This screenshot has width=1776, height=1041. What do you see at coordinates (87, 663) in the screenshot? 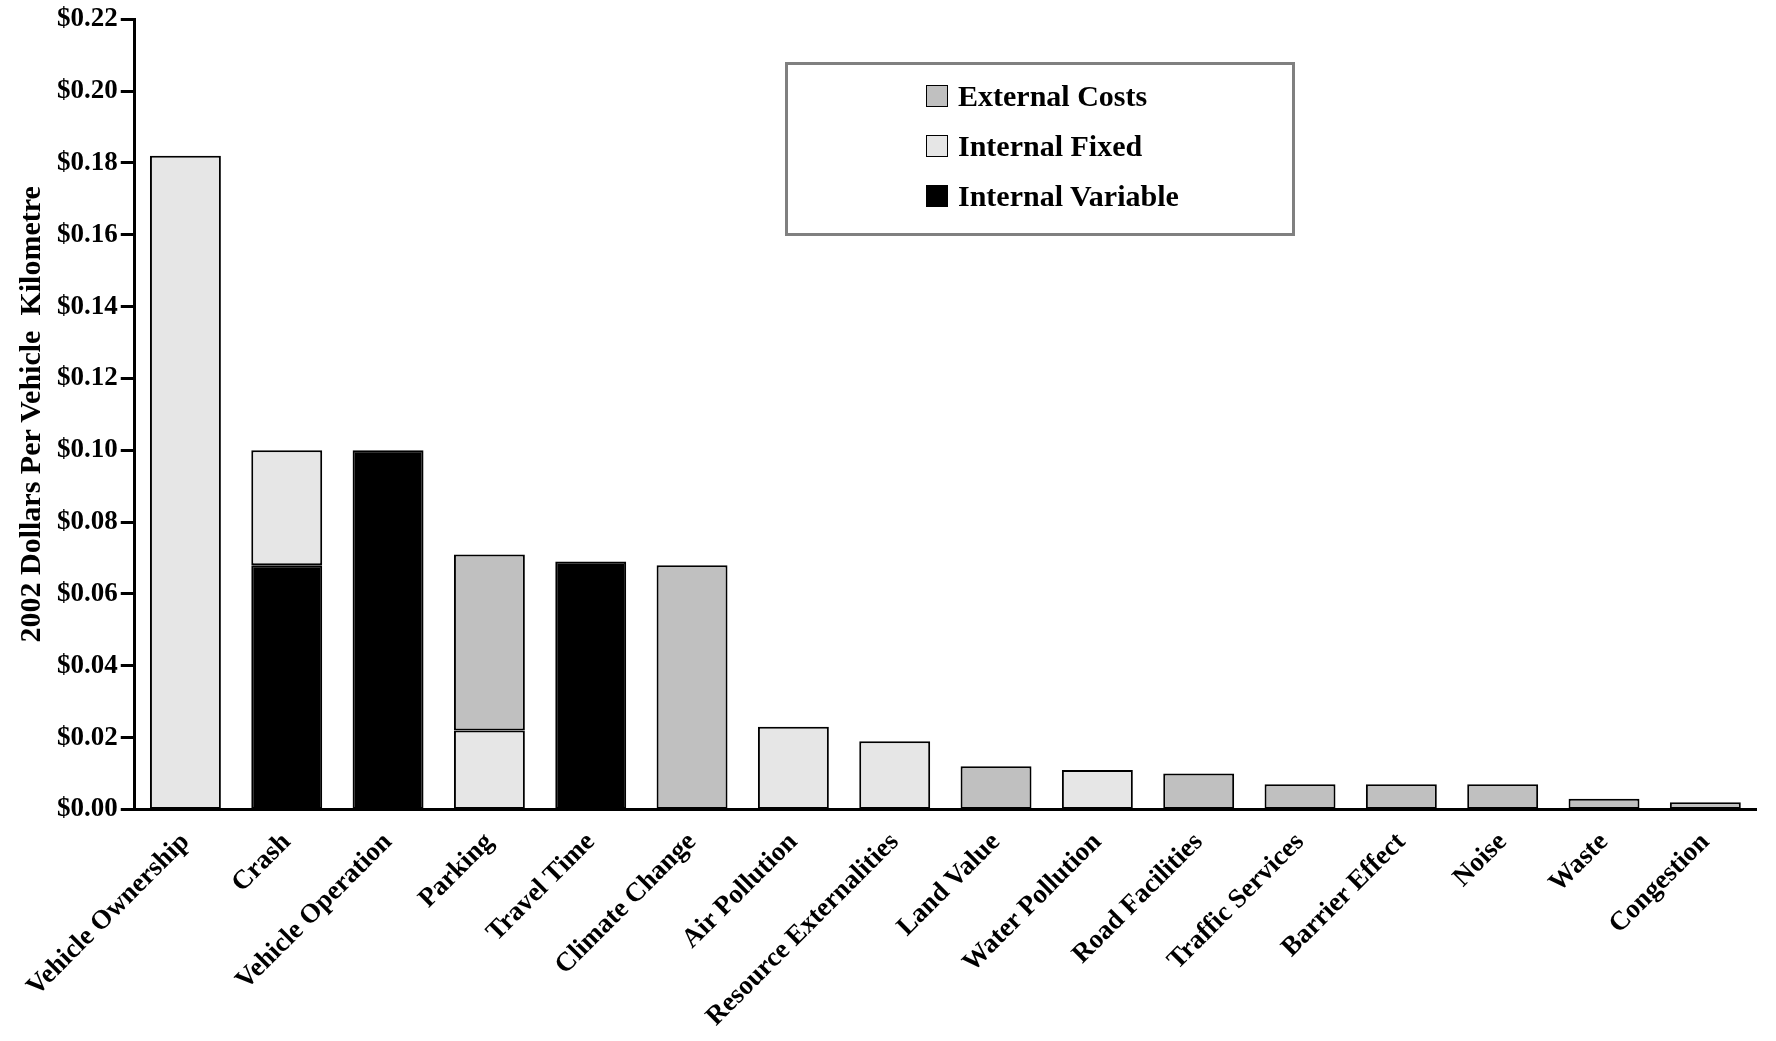
I see `y-tick-label: $0.04` at bounding box center [87, 663].